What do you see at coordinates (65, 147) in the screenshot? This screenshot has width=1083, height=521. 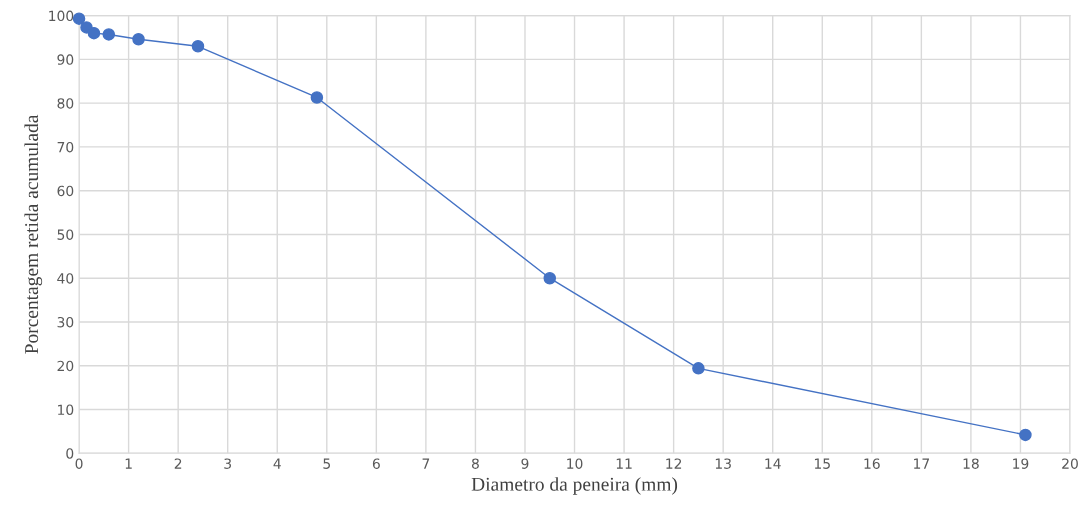 I see `y-tick-label: 70` at bounding box center [65, 147].